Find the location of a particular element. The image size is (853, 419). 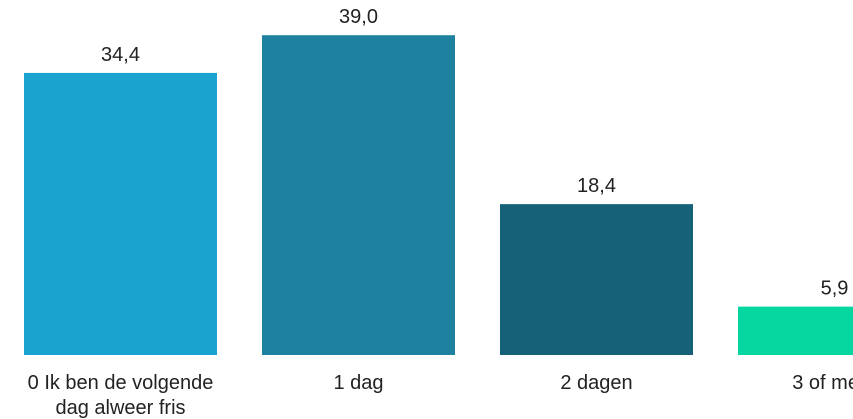

value-label-3: 5,9 is located at coordinates (835, 289).